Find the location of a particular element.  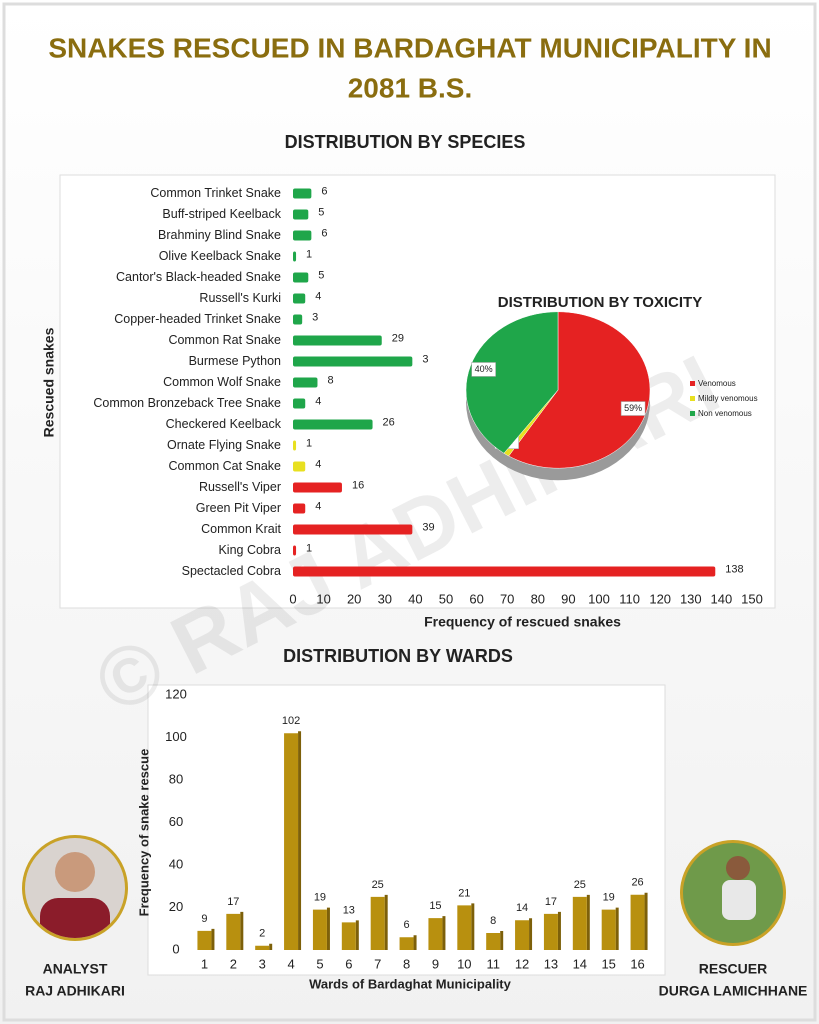

x-tick-label: 80 is located at coordinates (538, 598).